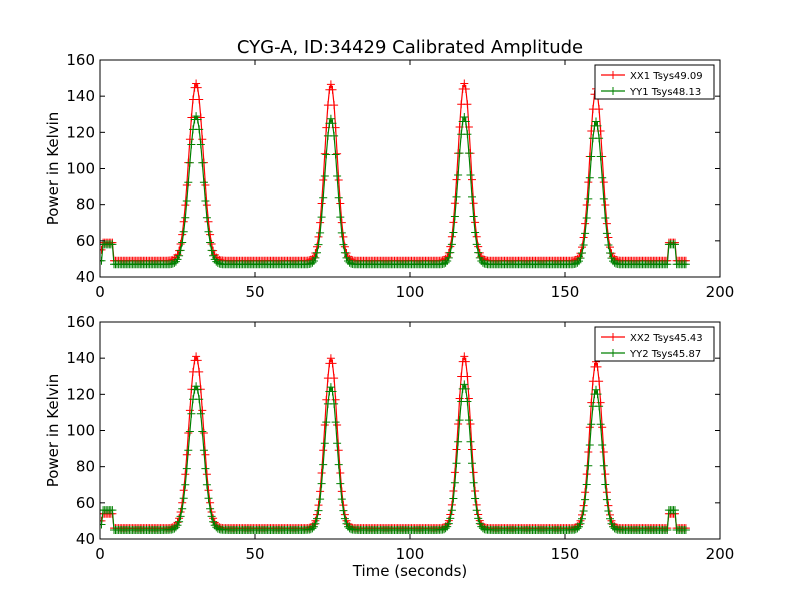  I want to click on y-tick-label: 40, so click(85, 539).